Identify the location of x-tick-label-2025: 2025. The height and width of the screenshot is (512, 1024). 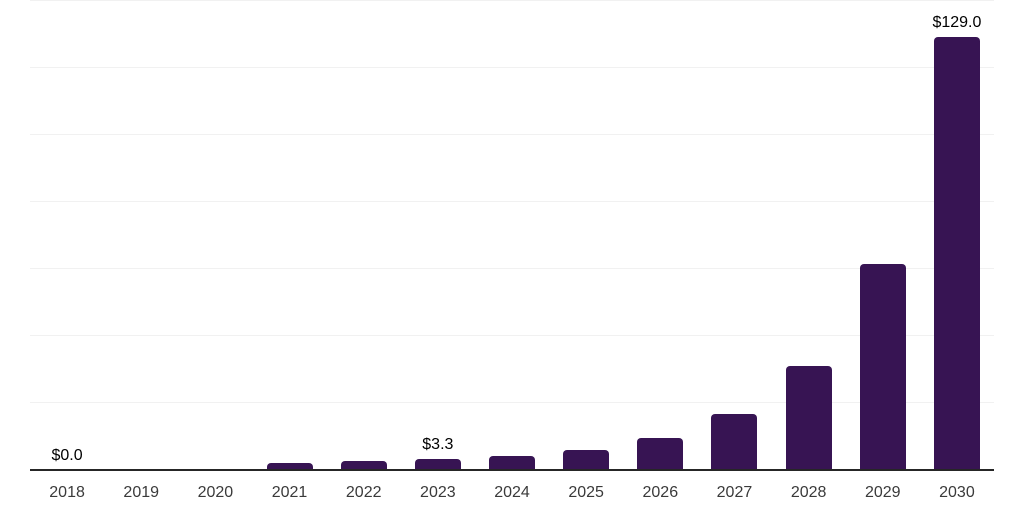
(586, 492).